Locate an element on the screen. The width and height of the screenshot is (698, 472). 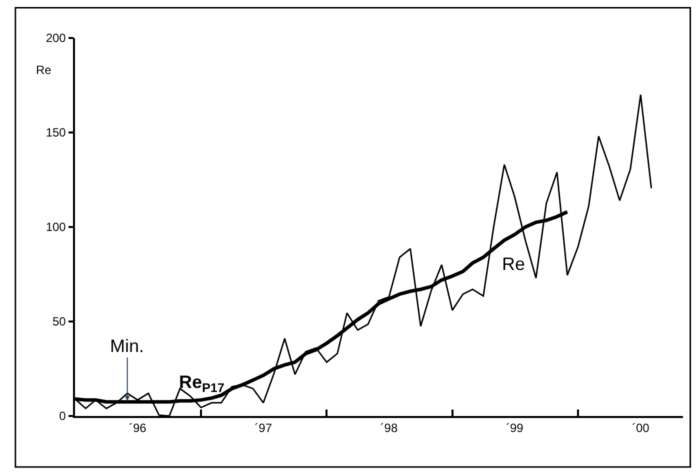
x-tick-label: ´96 is located at coordinates (137, 428).